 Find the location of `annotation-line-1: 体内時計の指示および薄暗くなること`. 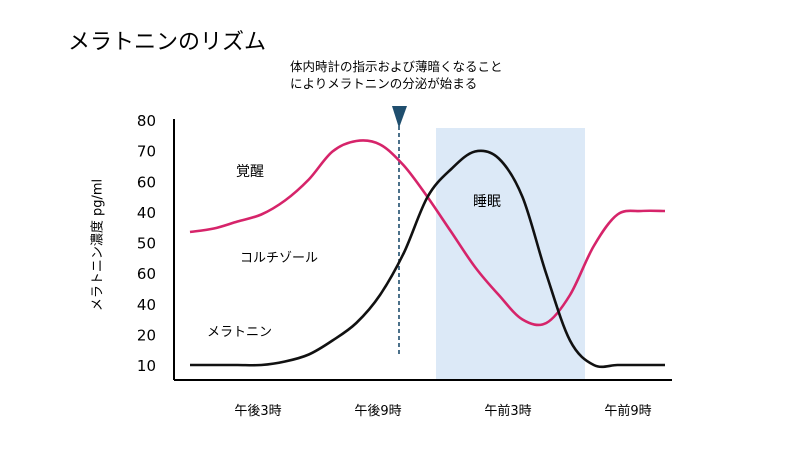

annotation-line-1: 体内時計の指示および薄暗くなること is located at coordinates (396, 66).